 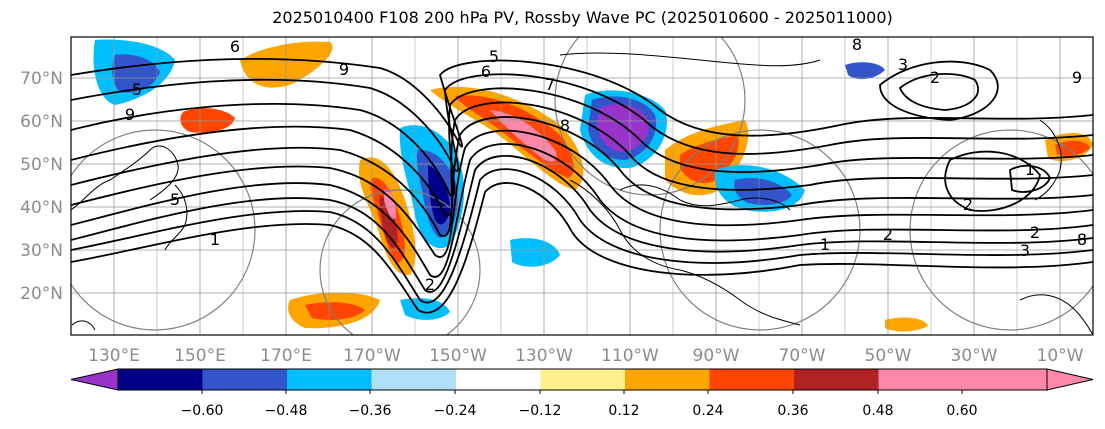 What do you see at coordinates (544, 356) in the screenshot?
I see `longitude-label: 130°W` at bounding box center [544, 356].